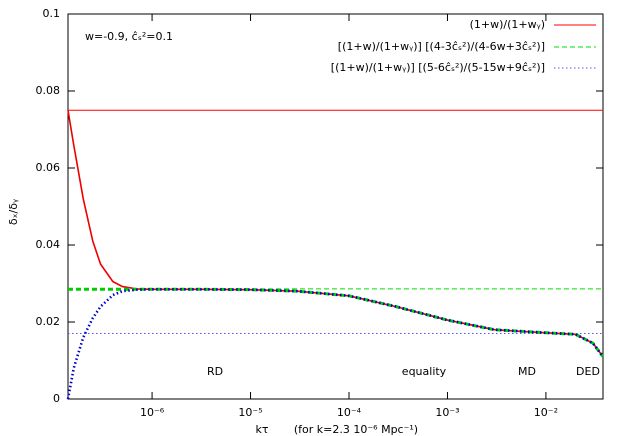  Describe the element at coordinates (356, 429) in the screenshot. I see `x-axis-note: (for k=2.3 10⁻⁶ Mpc⁻¹)` at that location.